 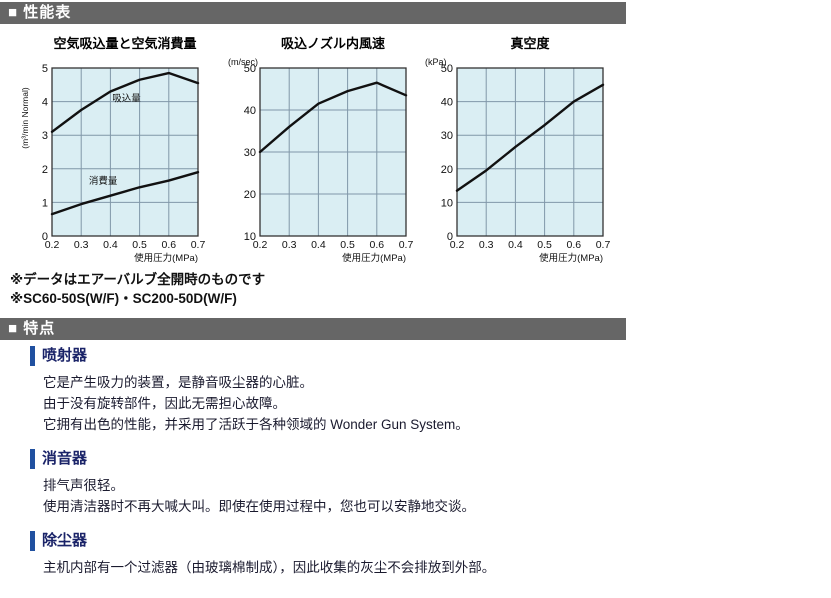 What do you see at coordinates (45, 203) in the screenshot?
I see `svg-text: 1` at bounding box center [45, 203].